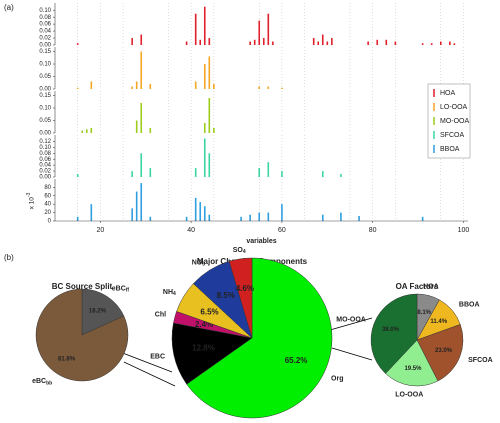  Describe the element at coordinates (204, 324) in the screenshot. I see `pie-value-label: 2.4%` at that location.